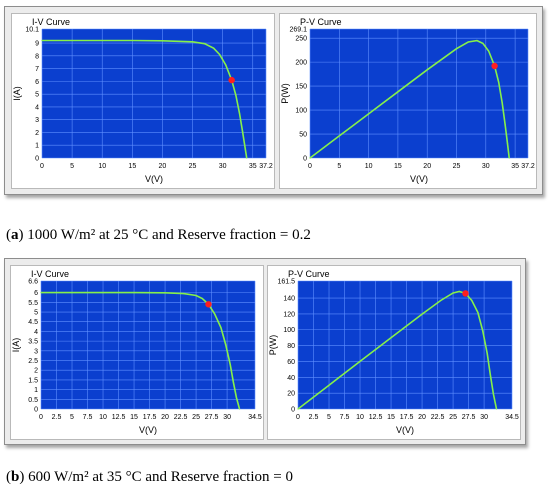 Image resolution: width=550 pixels, height=497 pixels. I want to click on y-tick-label: 2.5, so click(33, 361).